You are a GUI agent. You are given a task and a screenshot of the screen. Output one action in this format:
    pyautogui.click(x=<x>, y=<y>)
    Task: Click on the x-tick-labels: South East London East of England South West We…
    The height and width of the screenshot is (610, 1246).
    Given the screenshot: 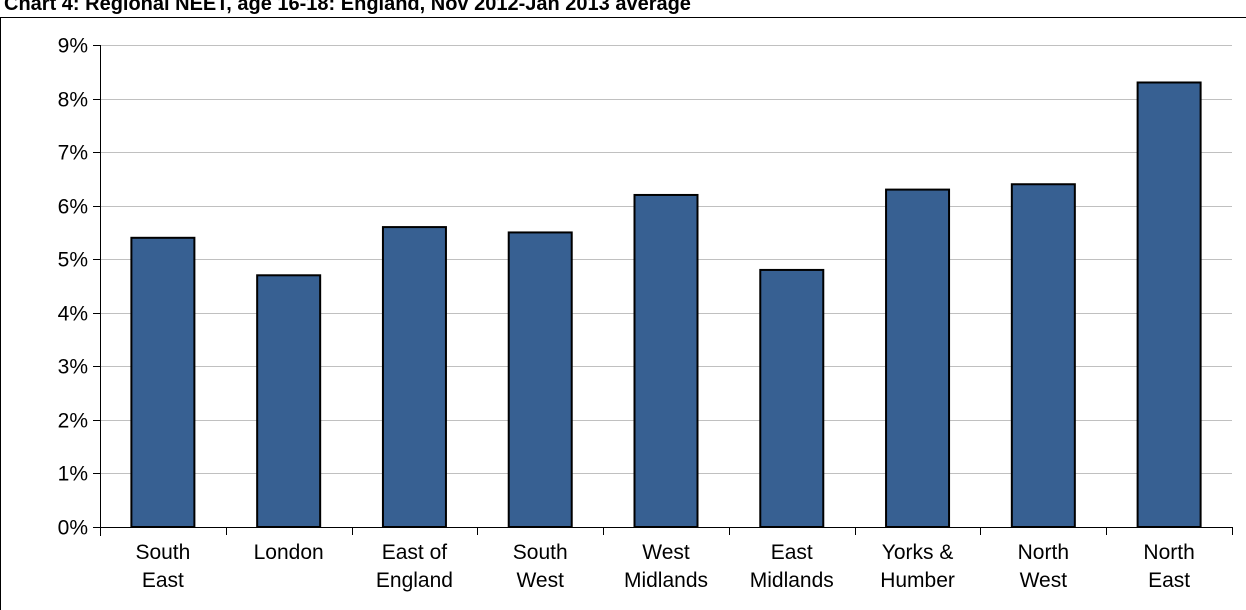 What is the action you would take?
    pyautogui.click(x=664, y=566)
    